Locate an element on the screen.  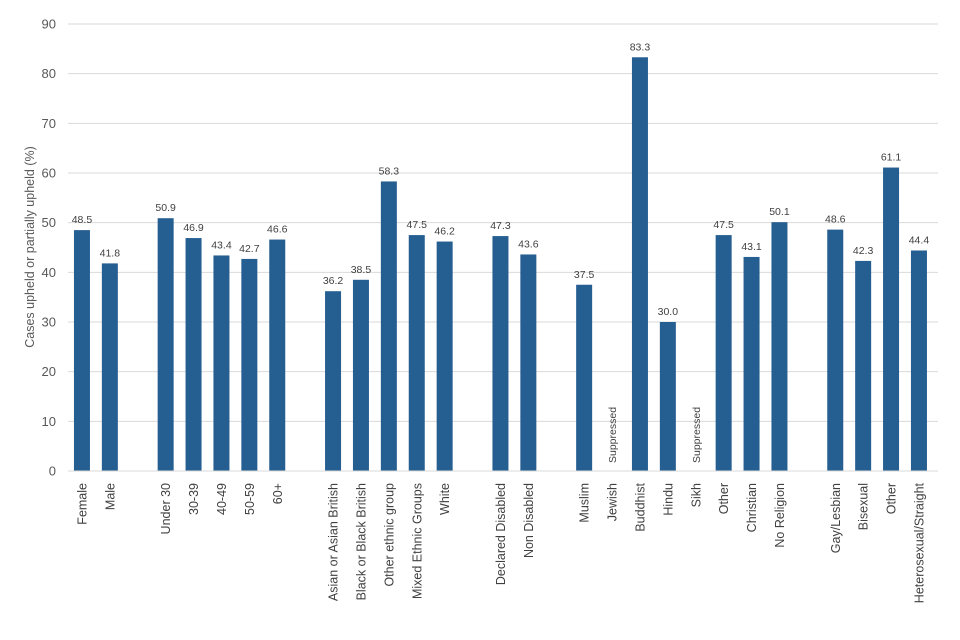
data-label: 48.5 is located at coordinates (82, 220).